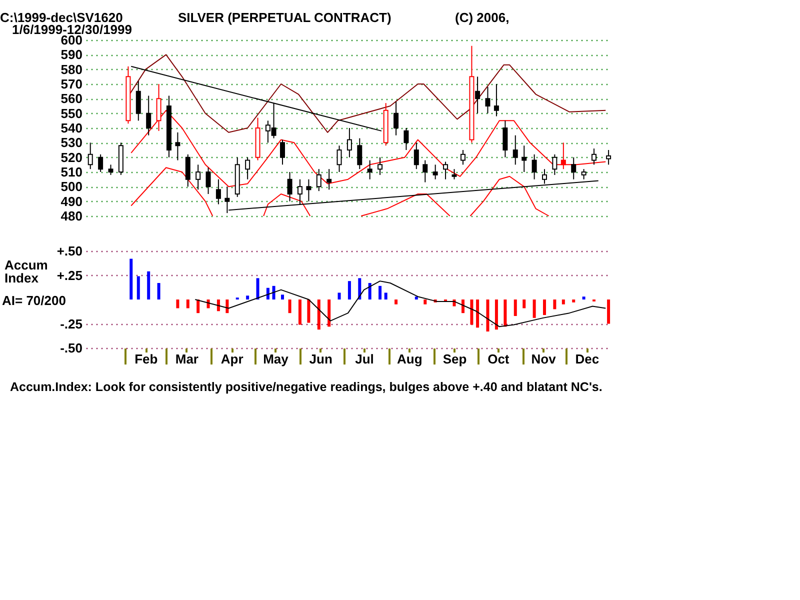 This screenshot has width=800, height=600. Describe the element at coordinates (71, 201) in the screenshot. I see `y-tick-label: 490` at that location.